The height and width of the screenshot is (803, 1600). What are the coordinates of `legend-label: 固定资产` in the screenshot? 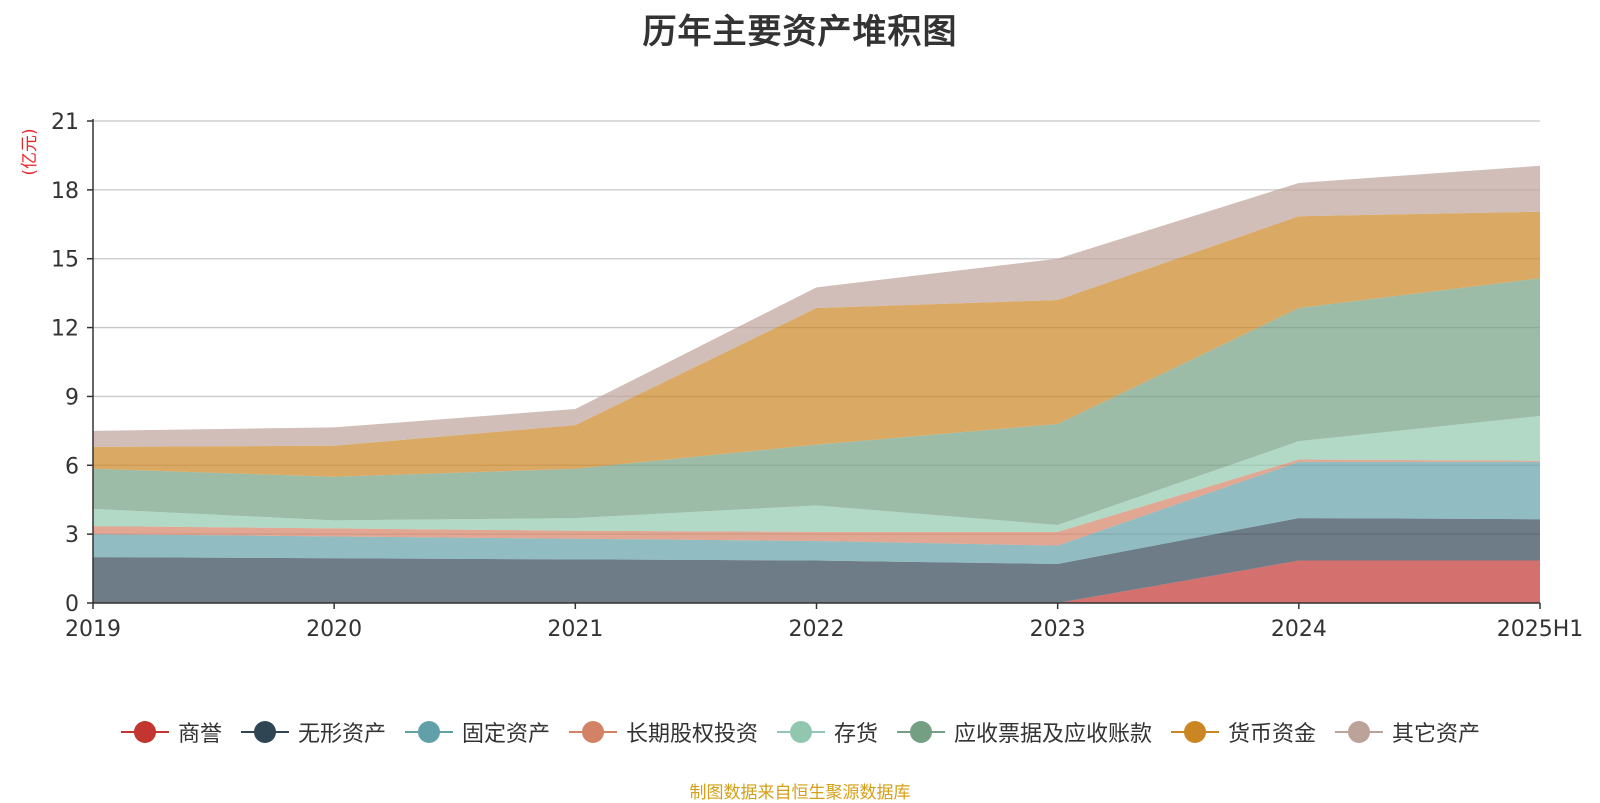 It's located at (505, 734).